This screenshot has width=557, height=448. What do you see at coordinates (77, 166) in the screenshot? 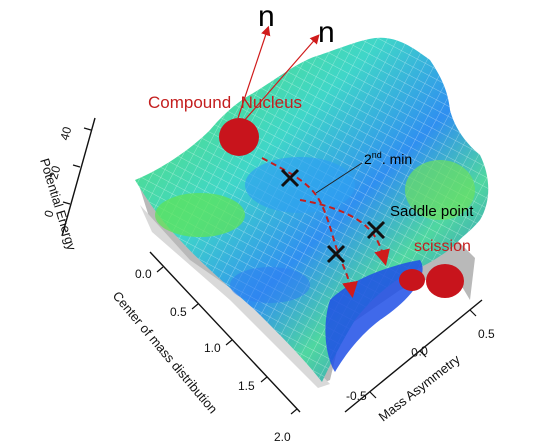
I see `z-axis-ticks` at bounding box center [77, 166].